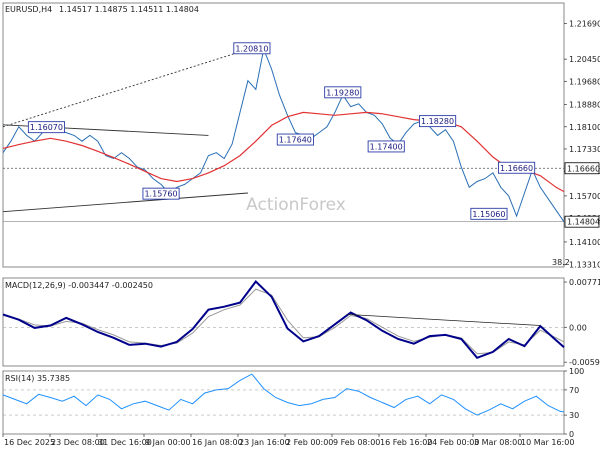  I want to click on macd-trendline, so click(443, 319).